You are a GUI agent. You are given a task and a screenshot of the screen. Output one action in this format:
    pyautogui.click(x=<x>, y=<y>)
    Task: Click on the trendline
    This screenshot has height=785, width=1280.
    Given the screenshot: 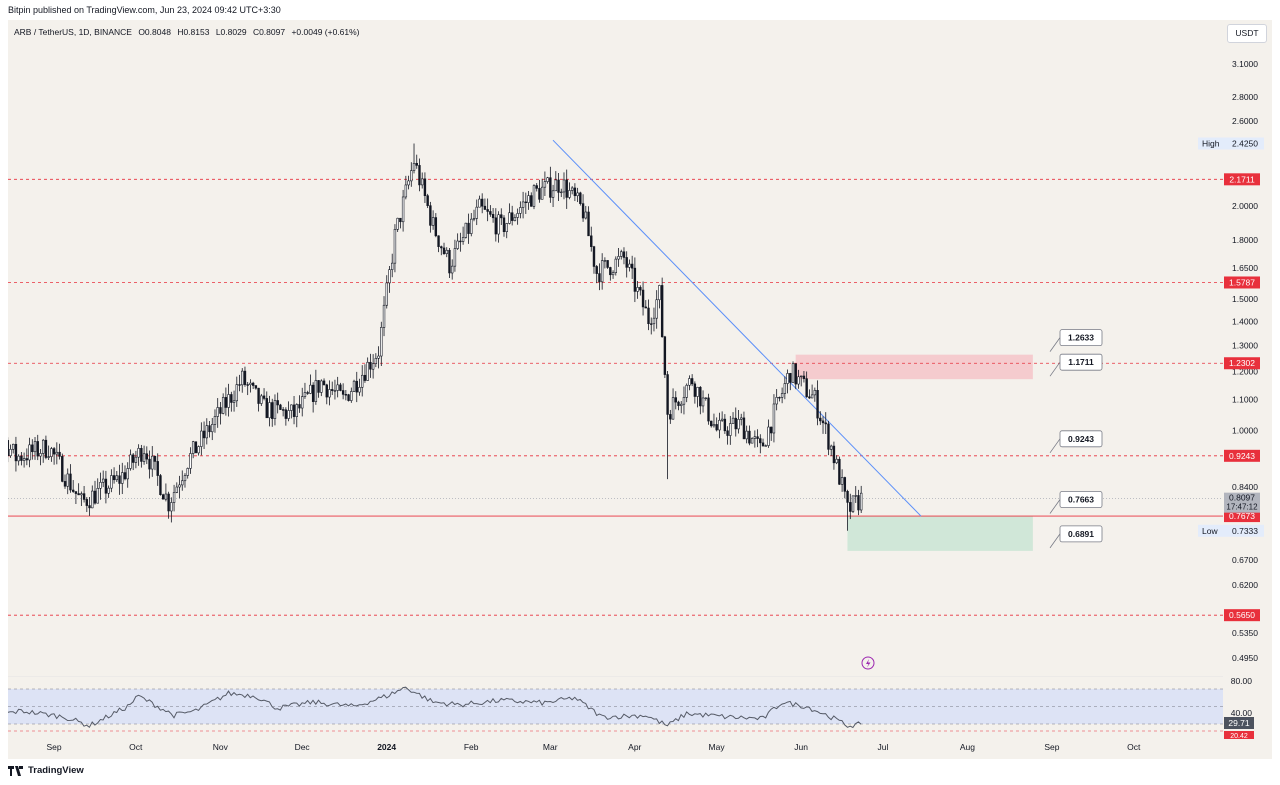 What is the action you would take?
    pyautogui.click(x=737, y=328)
    